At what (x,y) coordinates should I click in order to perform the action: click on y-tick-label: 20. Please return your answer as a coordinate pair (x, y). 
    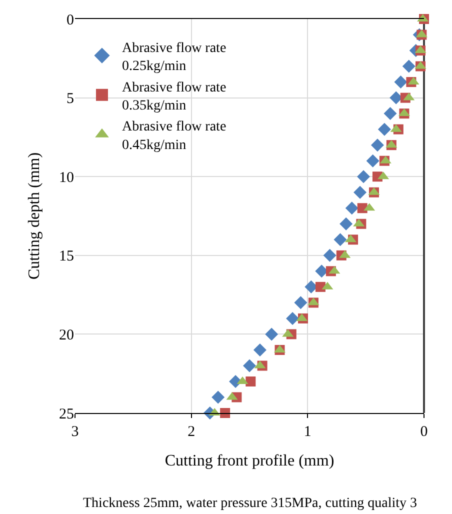
    Looking at the image, I should click on (66, 335).